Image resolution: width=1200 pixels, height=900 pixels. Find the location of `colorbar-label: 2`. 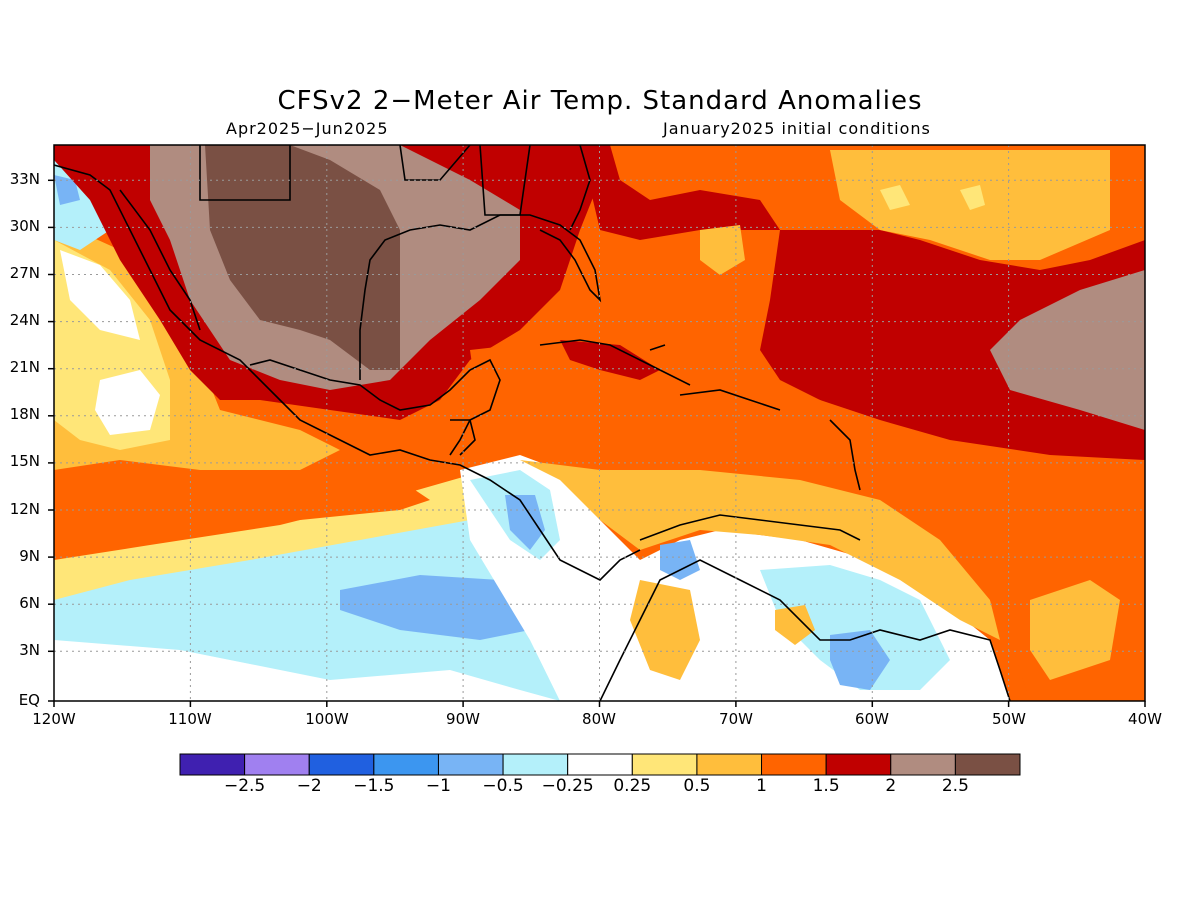

colorbar-label: 2 is located at coordinates (891, 786).